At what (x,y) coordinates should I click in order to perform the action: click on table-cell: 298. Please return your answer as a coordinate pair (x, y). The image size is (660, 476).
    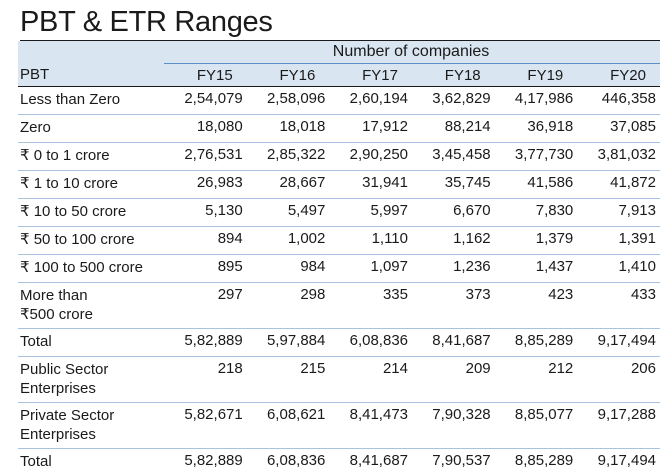
    Looking at the image, I should click on (288, 306).